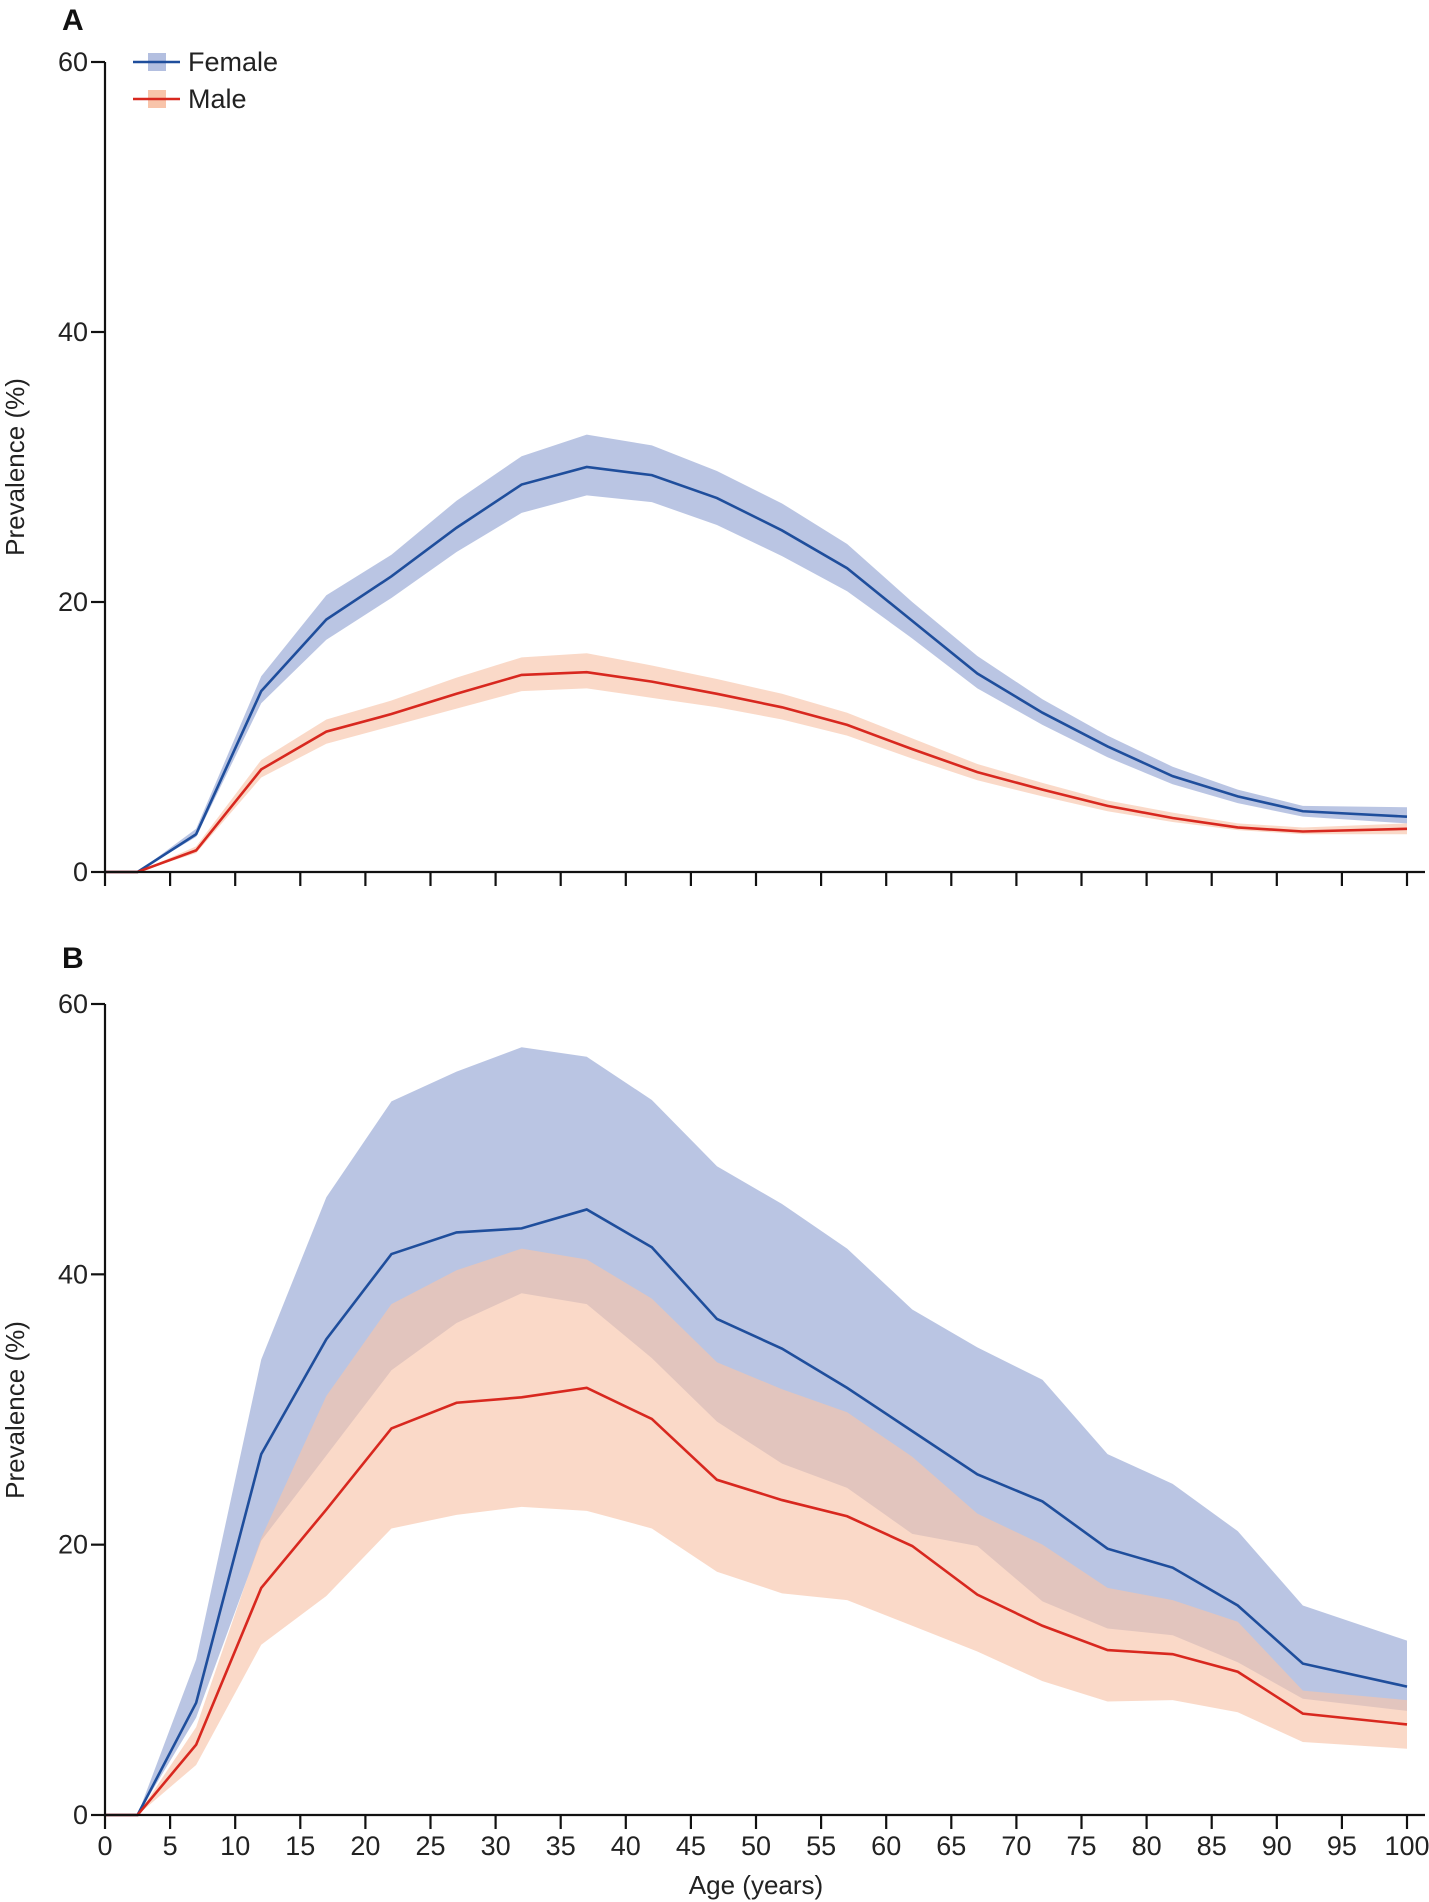  What do you see at coordinates (1406, 1846) in the screenshot?
I see `x-tick-label: 100` at bounding box center [1406, 1846].